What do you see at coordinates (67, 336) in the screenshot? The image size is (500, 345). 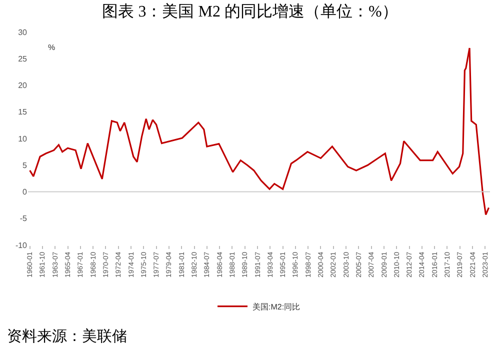 I see `text: 资料来源：美联储` at bounding box center [67, 336].